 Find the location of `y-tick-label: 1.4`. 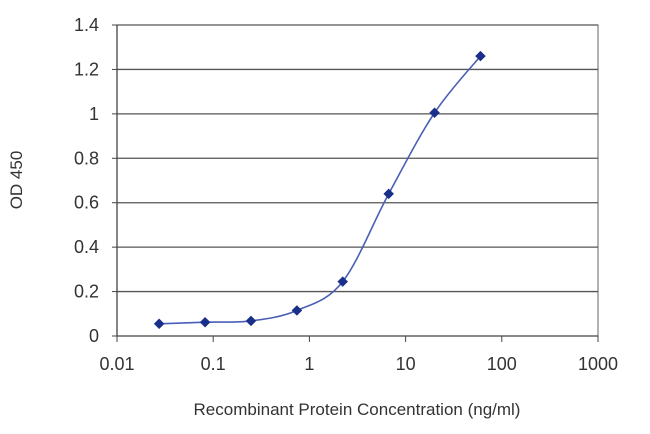

y-tick-label: 1.4 is located at coordinates (86, 25).